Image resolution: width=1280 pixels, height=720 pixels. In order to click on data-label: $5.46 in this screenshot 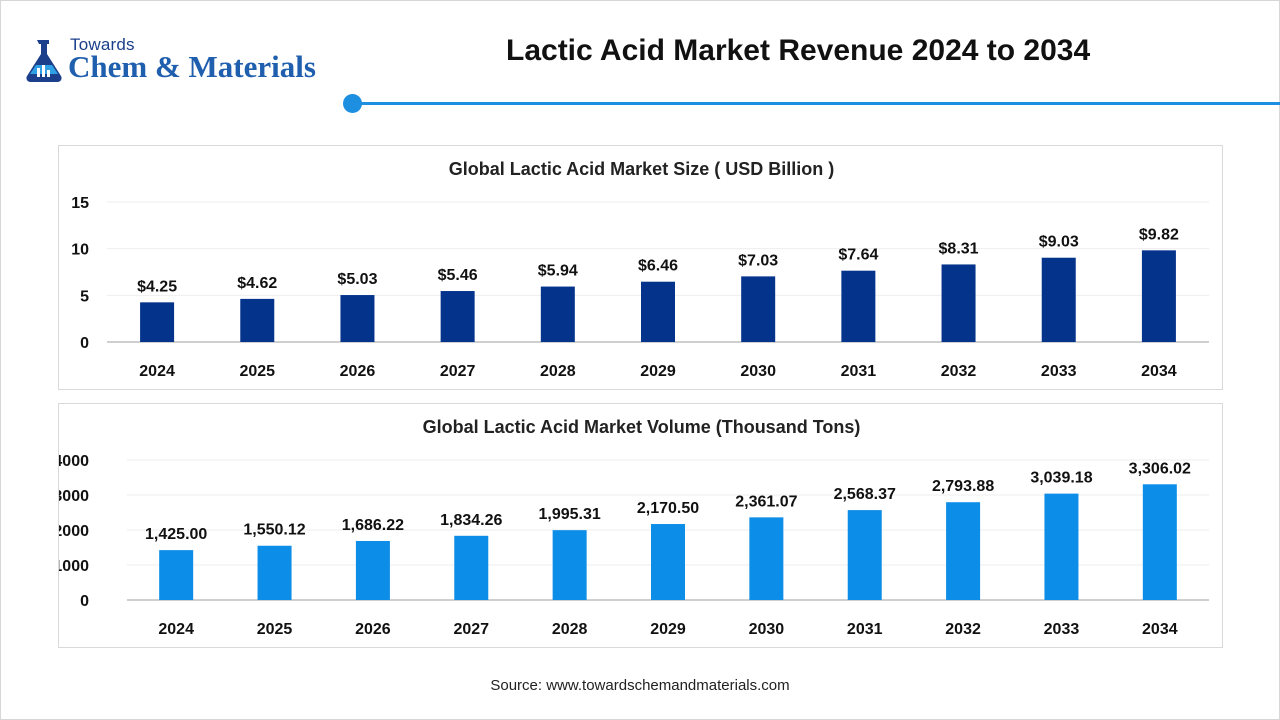, I will do `click(458, 275)`.